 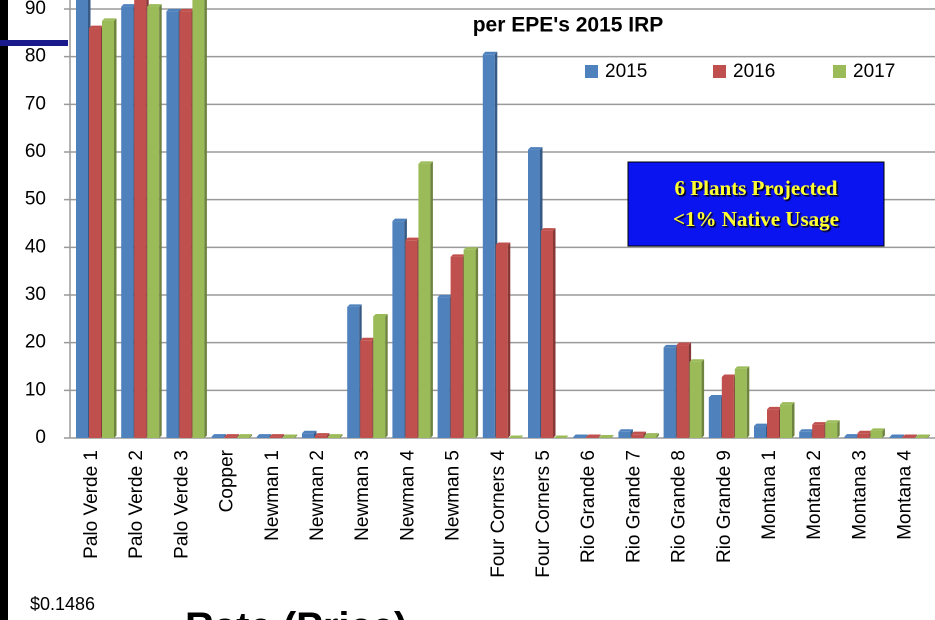 I want to click on y-tick-label: 80, so click(x=35, y=56).